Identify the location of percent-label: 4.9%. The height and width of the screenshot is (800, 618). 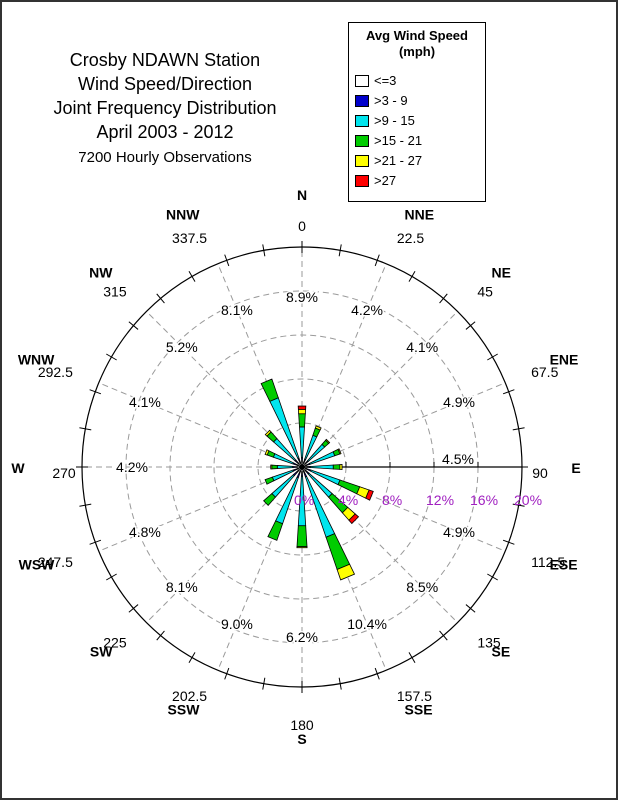
(459, 532).